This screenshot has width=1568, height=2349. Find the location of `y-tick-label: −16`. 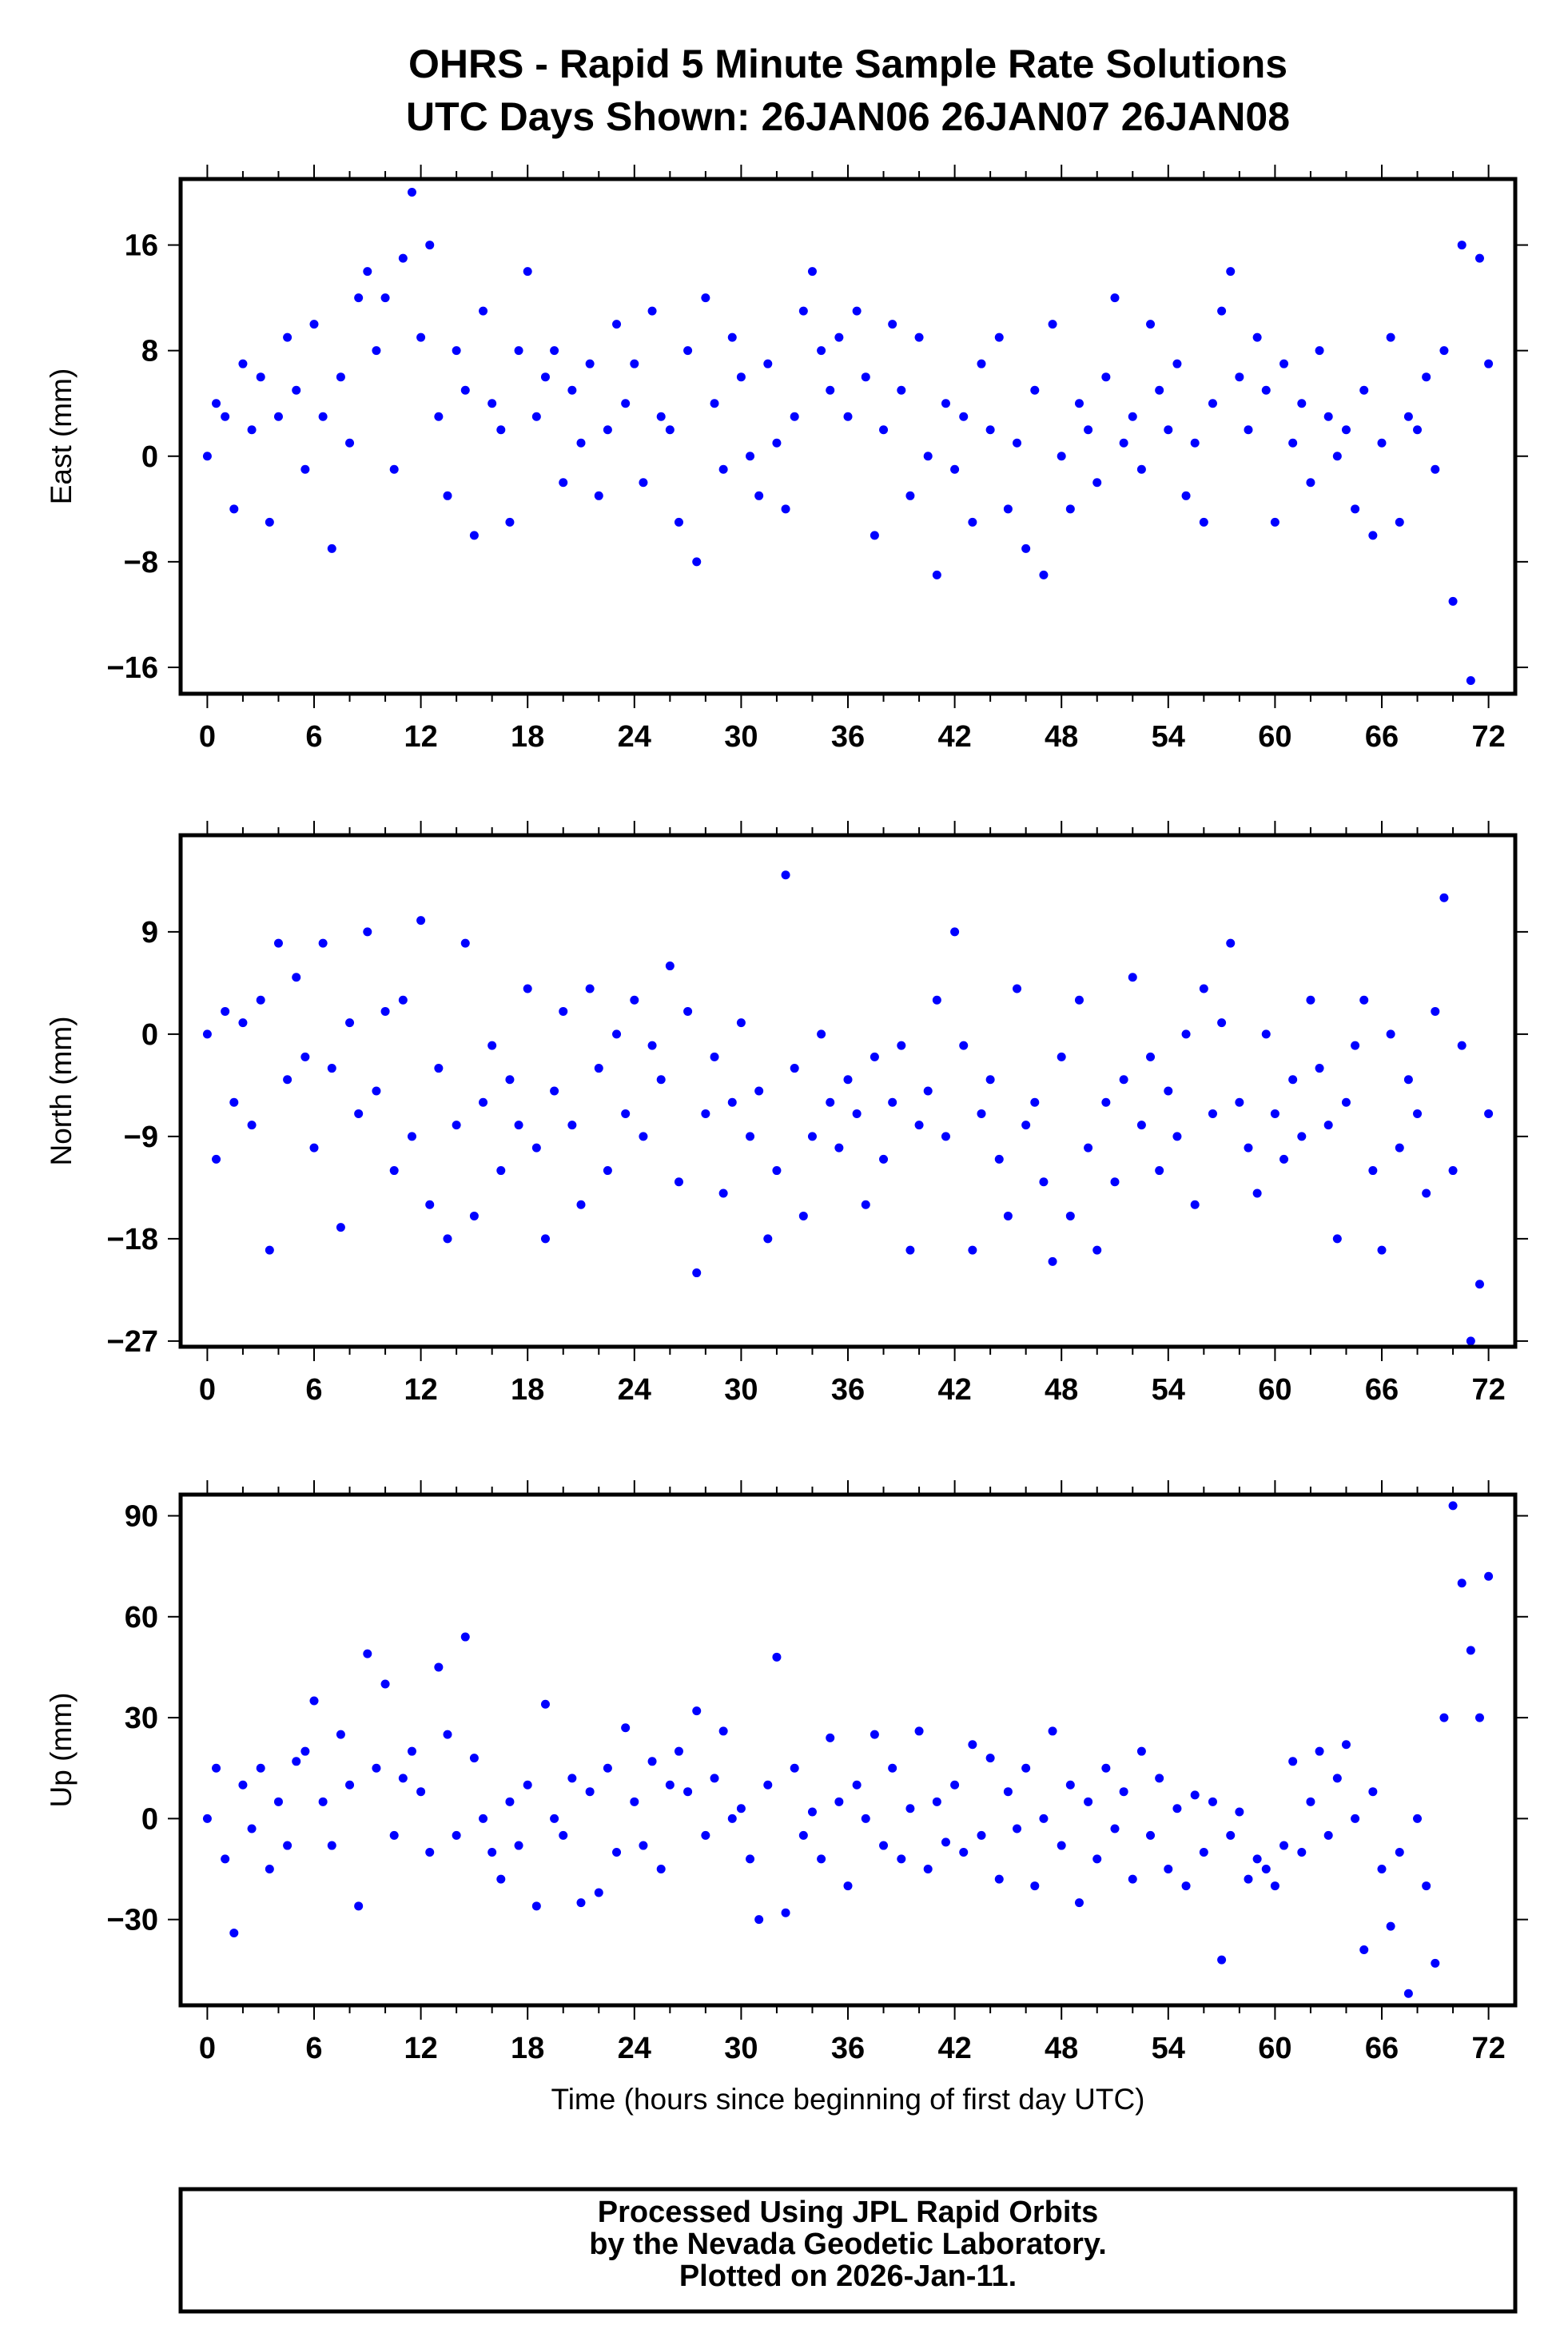

y-tick-label: −16 is located at coordinates (132, 668).